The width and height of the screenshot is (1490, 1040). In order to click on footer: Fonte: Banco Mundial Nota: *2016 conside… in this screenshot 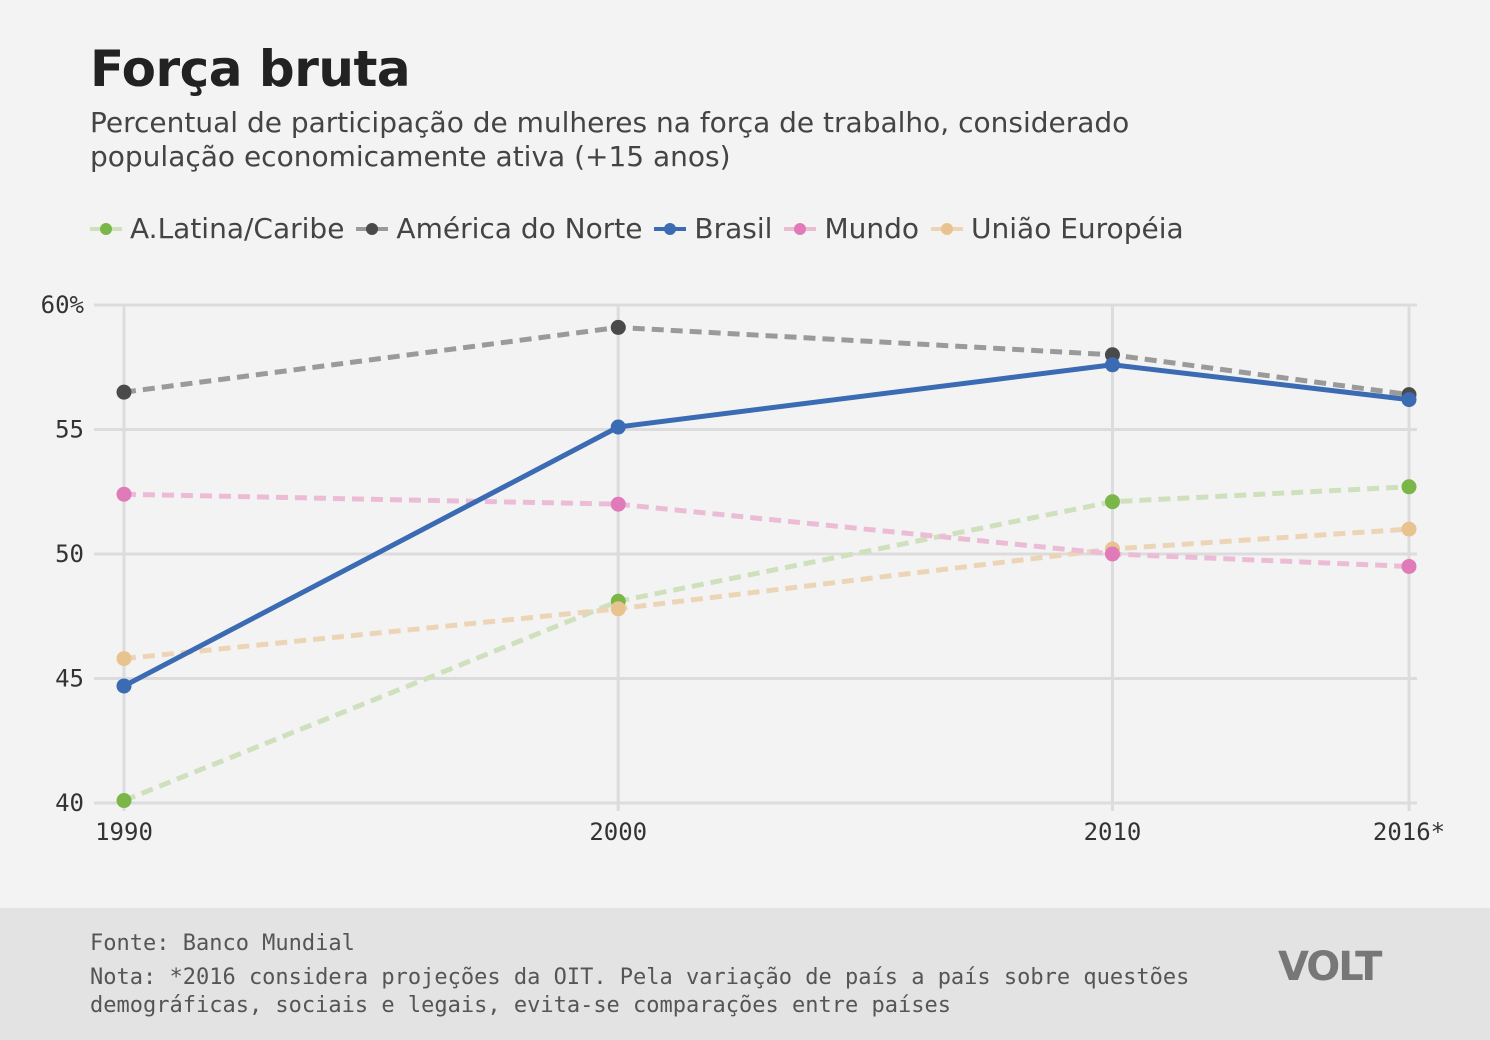, I will do `click(745, 974)`.